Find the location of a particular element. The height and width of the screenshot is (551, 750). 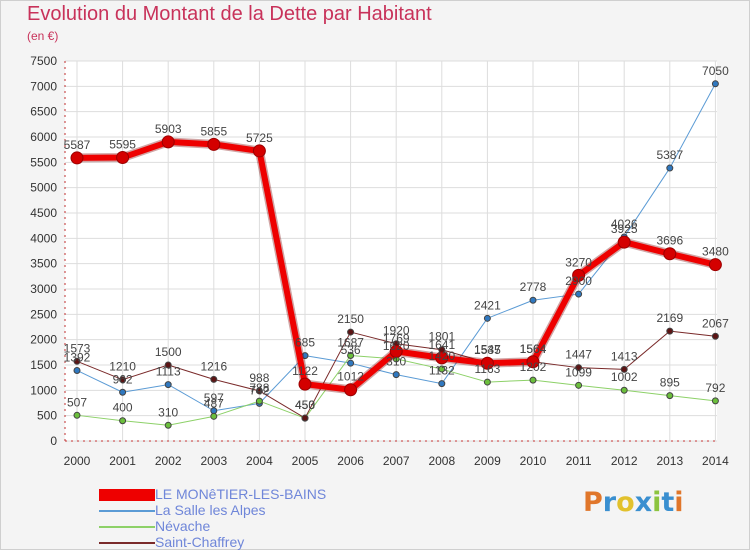

brand-letter: P is located at coordinates (593, 502).